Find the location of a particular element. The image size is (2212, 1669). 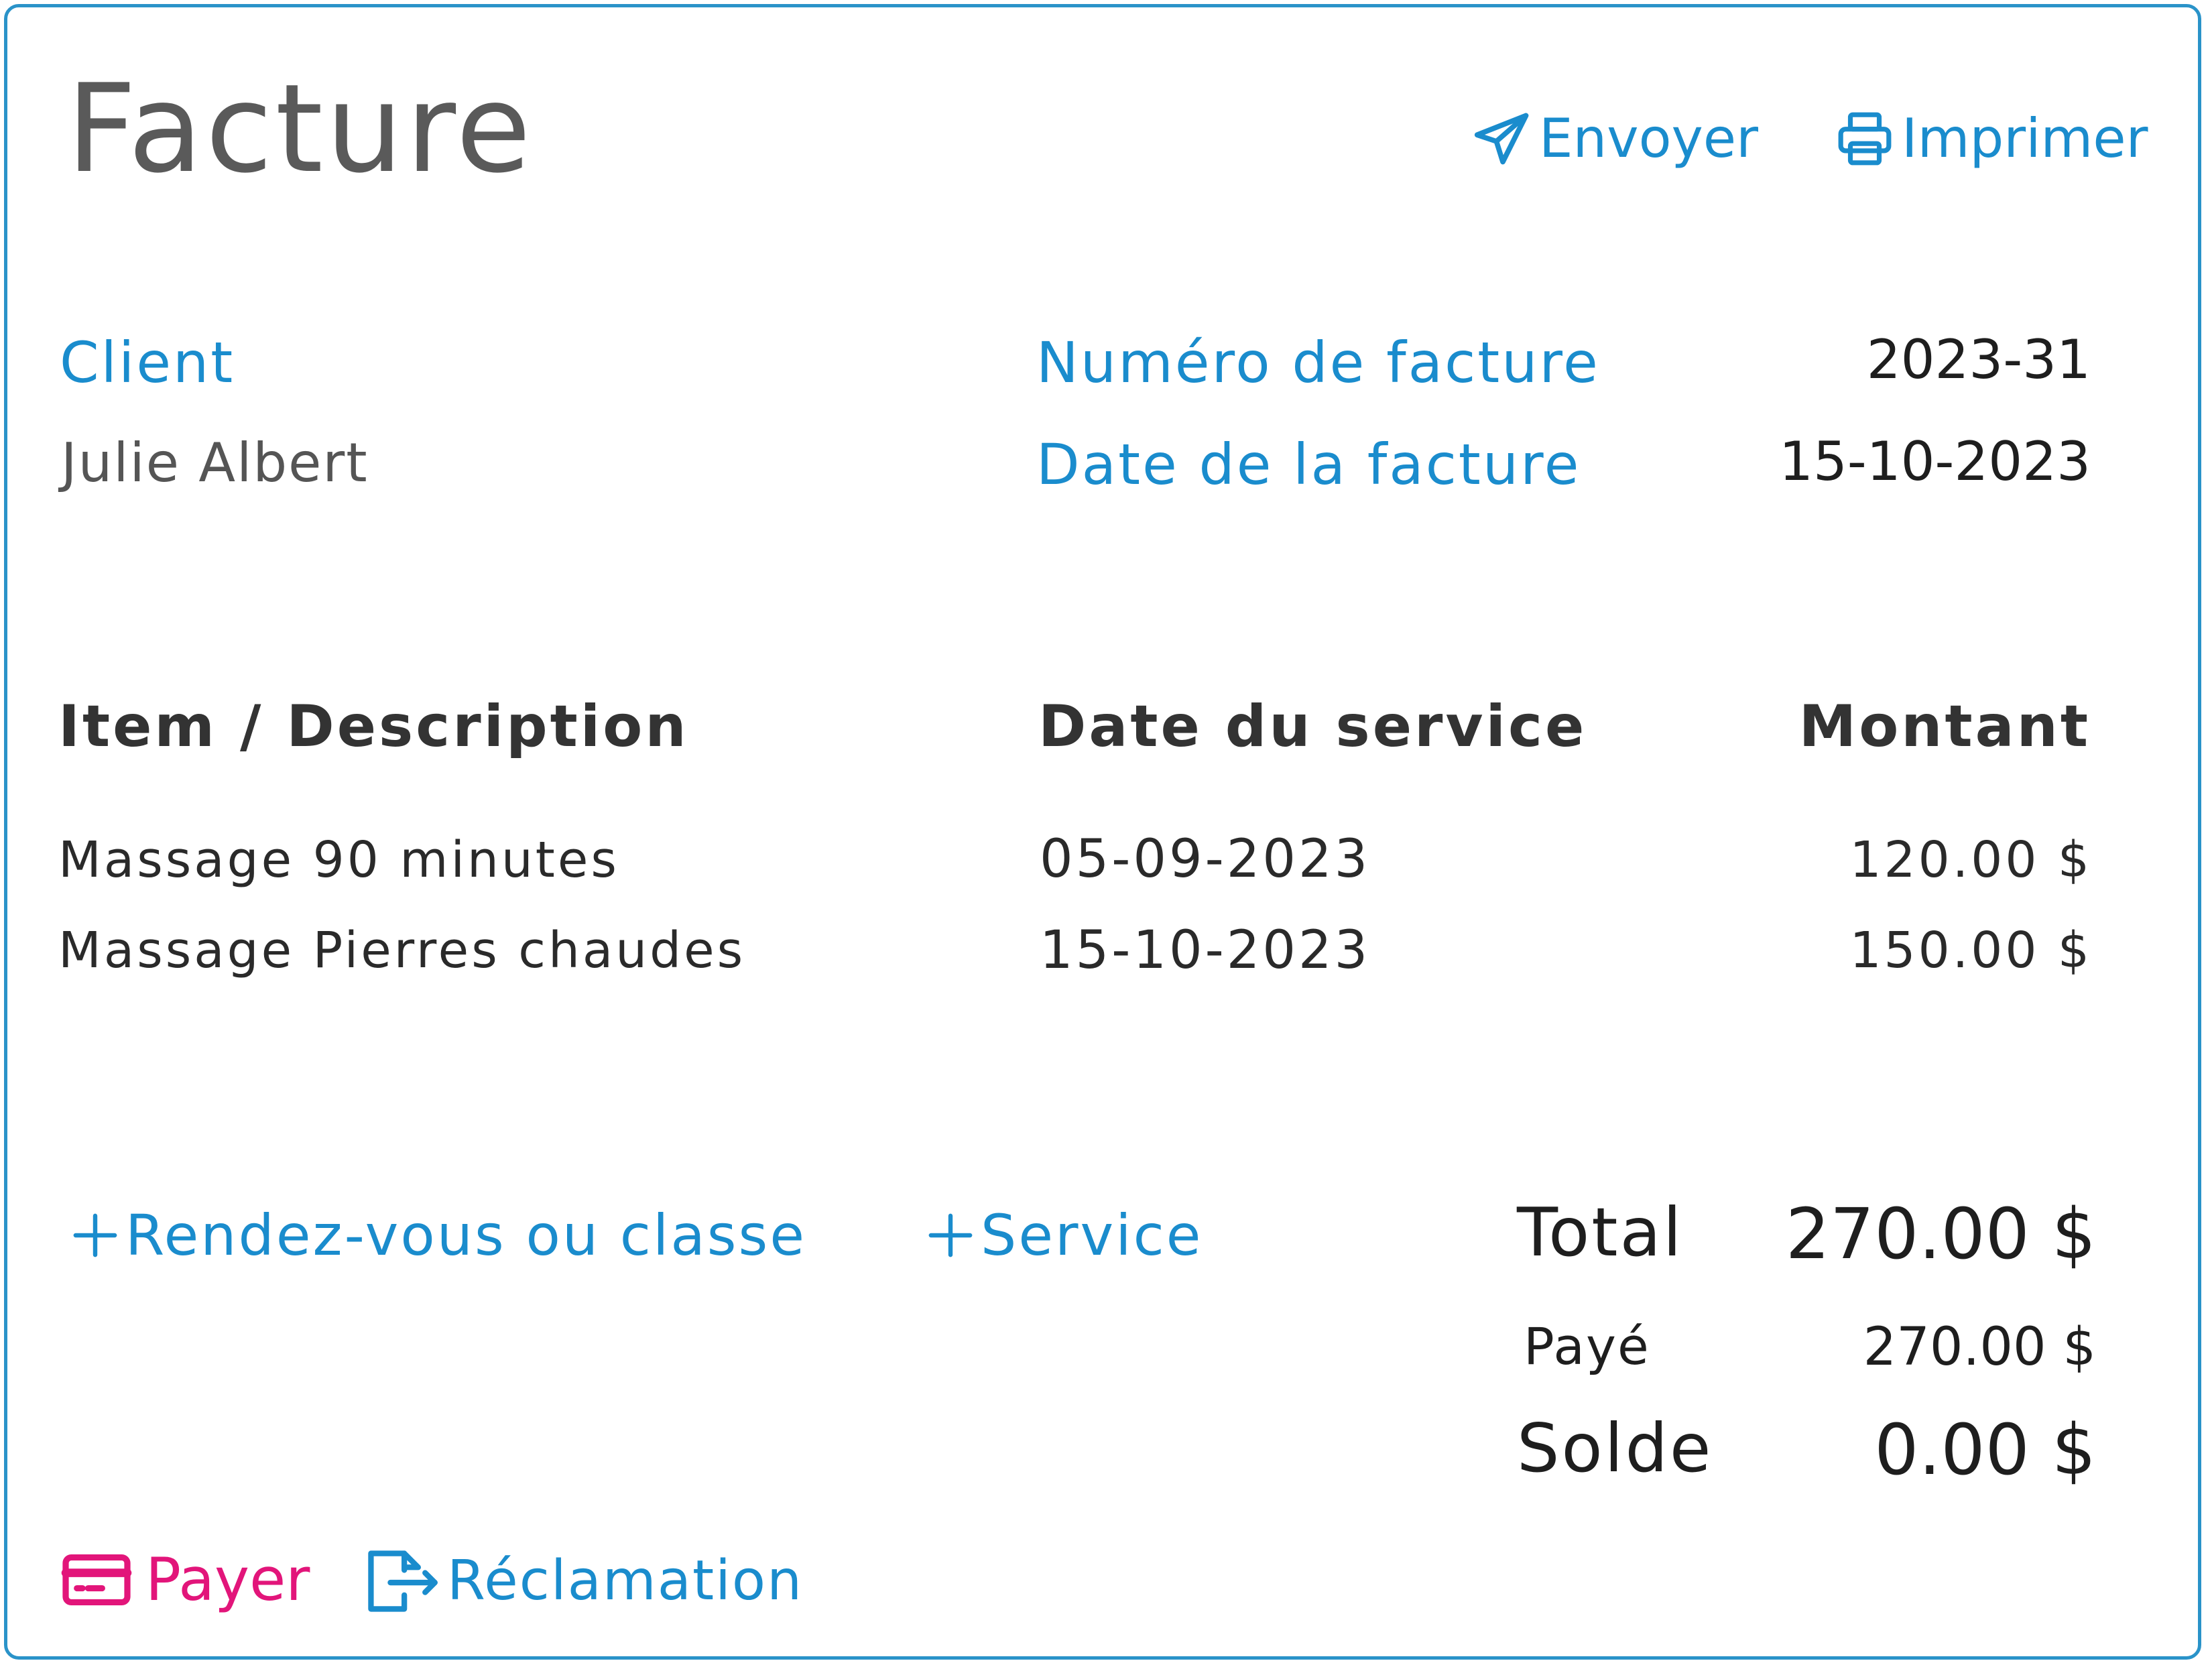

client-label: Client is located at coordinates (147, 363).